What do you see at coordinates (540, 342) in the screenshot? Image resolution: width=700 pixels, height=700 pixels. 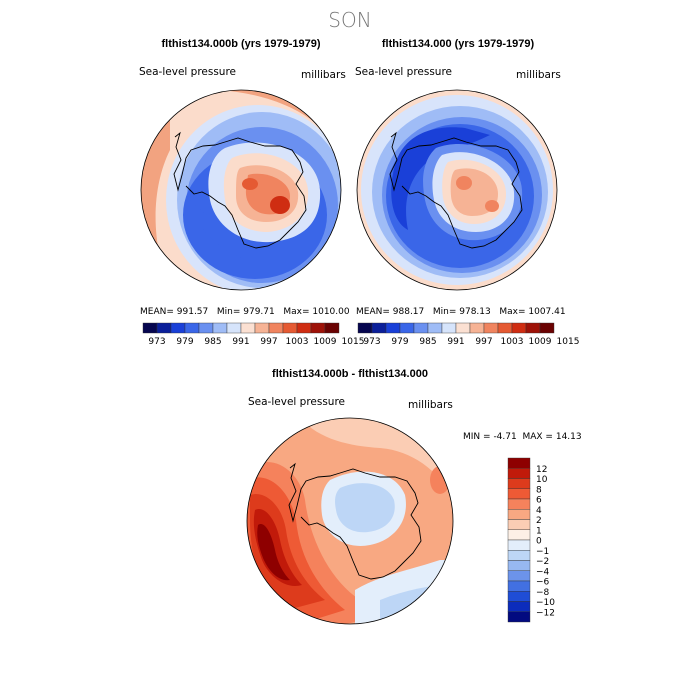 I see `colorbar-2-tick-label: 1009` at bounding box center [540, 342].